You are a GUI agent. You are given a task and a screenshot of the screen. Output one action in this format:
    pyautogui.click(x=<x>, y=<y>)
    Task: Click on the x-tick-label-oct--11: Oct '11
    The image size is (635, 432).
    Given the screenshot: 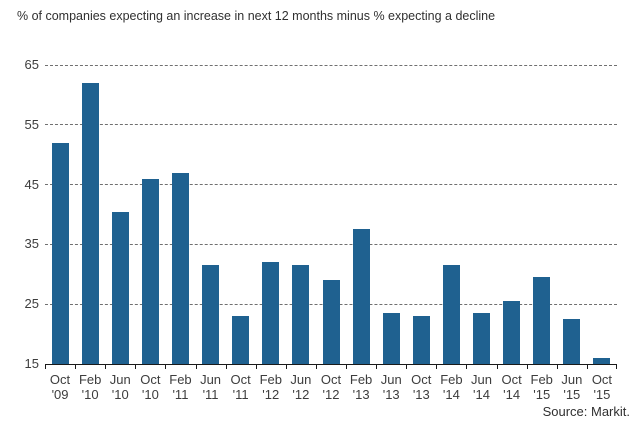 What is the action you would take?
    pyautogui.click(x=241, y=387)
    